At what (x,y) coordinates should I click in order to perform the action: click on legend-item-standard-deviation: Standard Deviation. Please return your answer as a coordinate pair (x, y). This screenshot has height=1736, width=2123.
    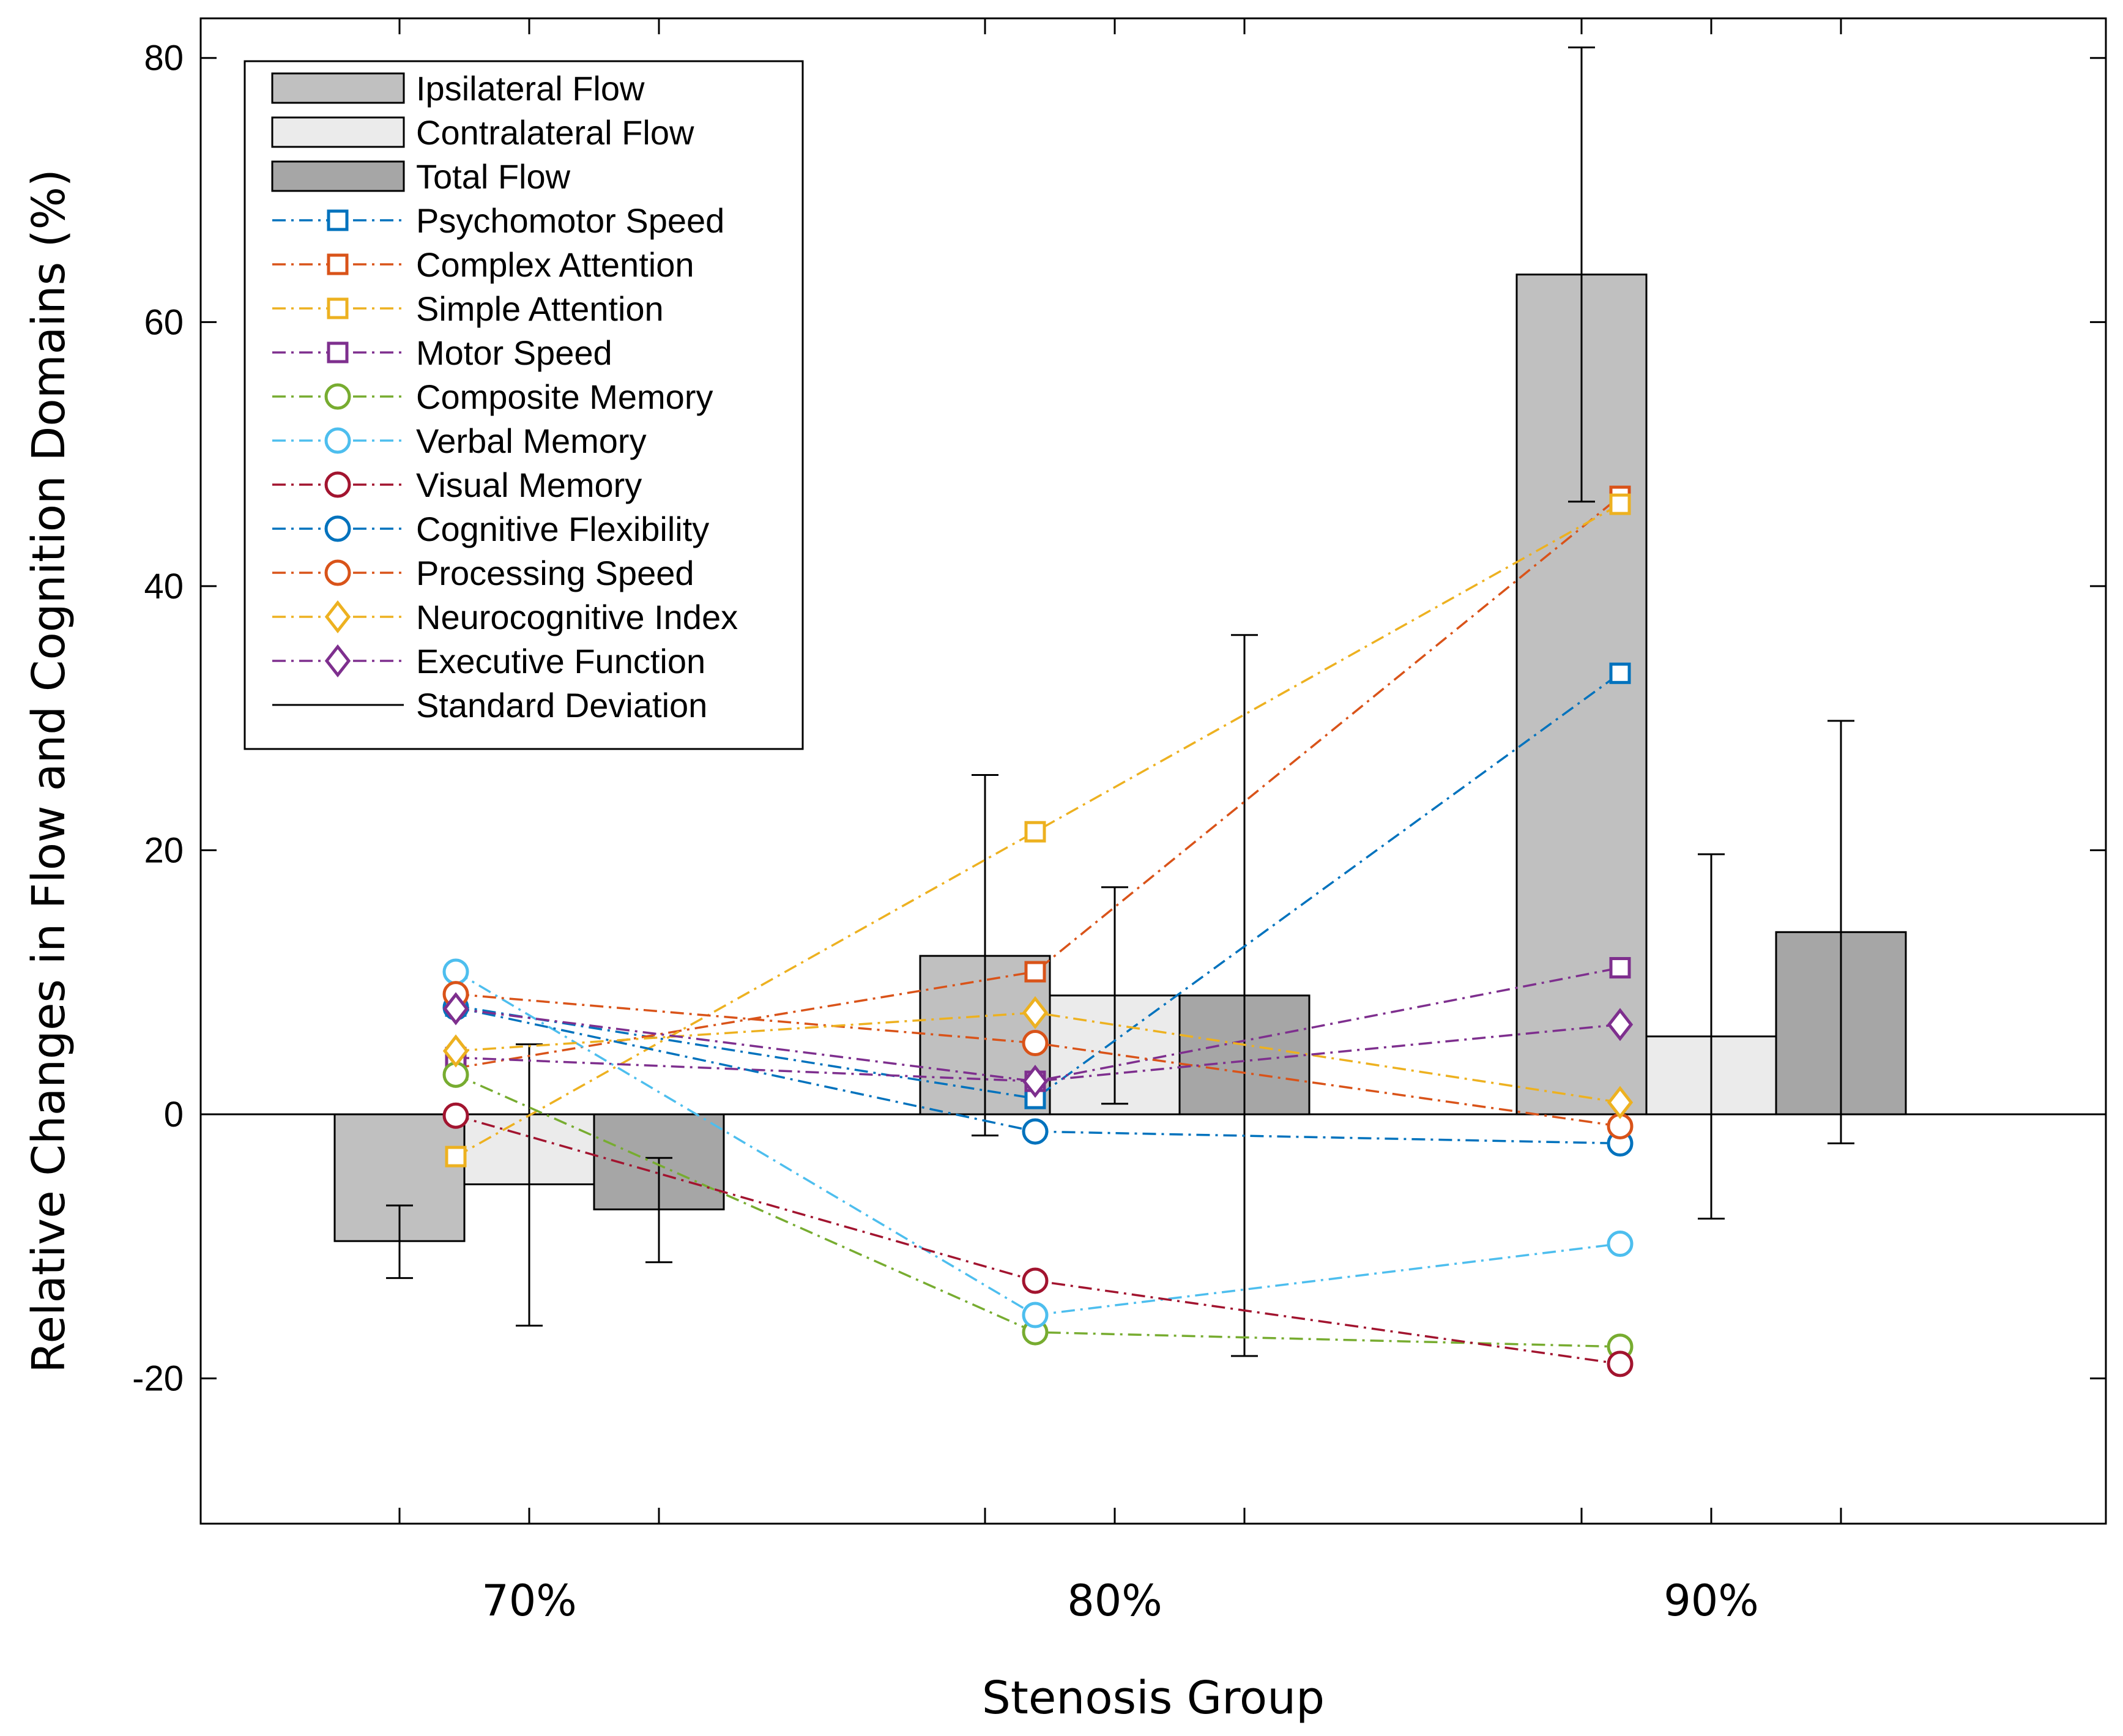
    Looking at the image, I should click on (489, 705).